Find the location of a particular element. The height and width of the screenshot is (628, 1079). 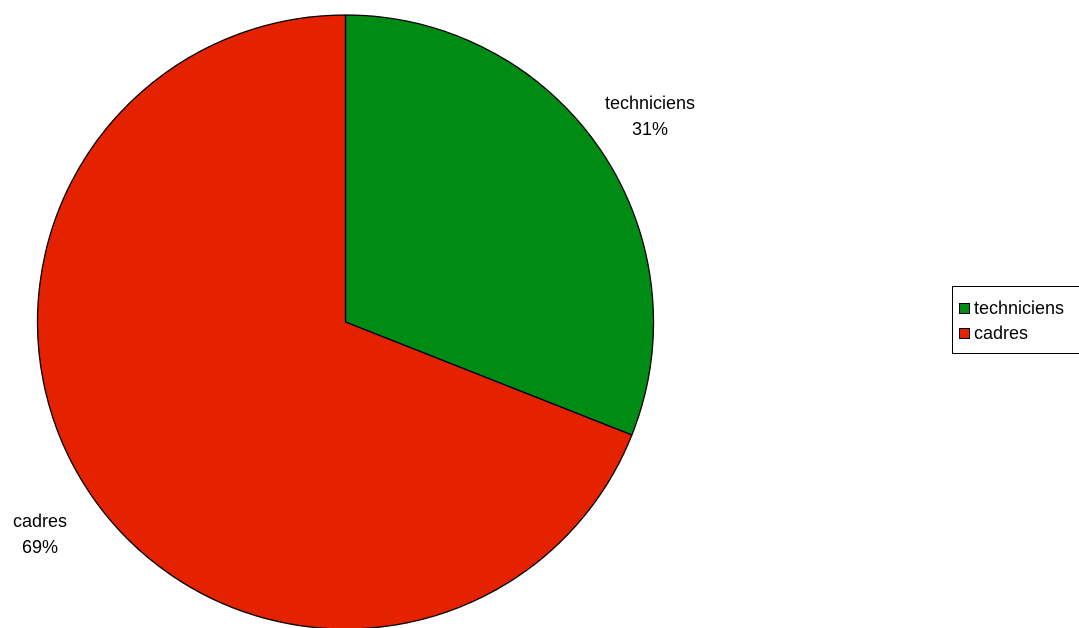

data-label-name-techniciens: techniciens is located at coordinates (650, 103).